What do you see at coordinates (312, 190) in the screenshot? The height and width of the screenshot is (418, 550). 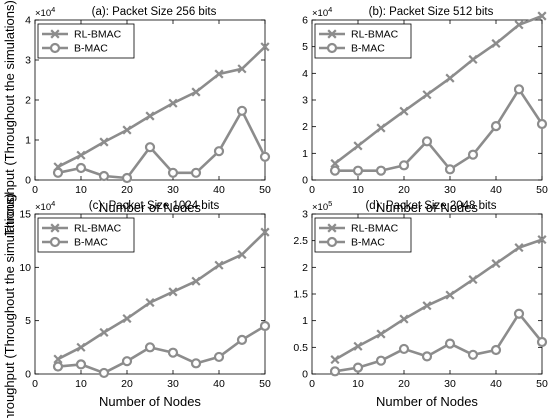 I see `x-tick-label: 0` at bounding box center [312, 190].